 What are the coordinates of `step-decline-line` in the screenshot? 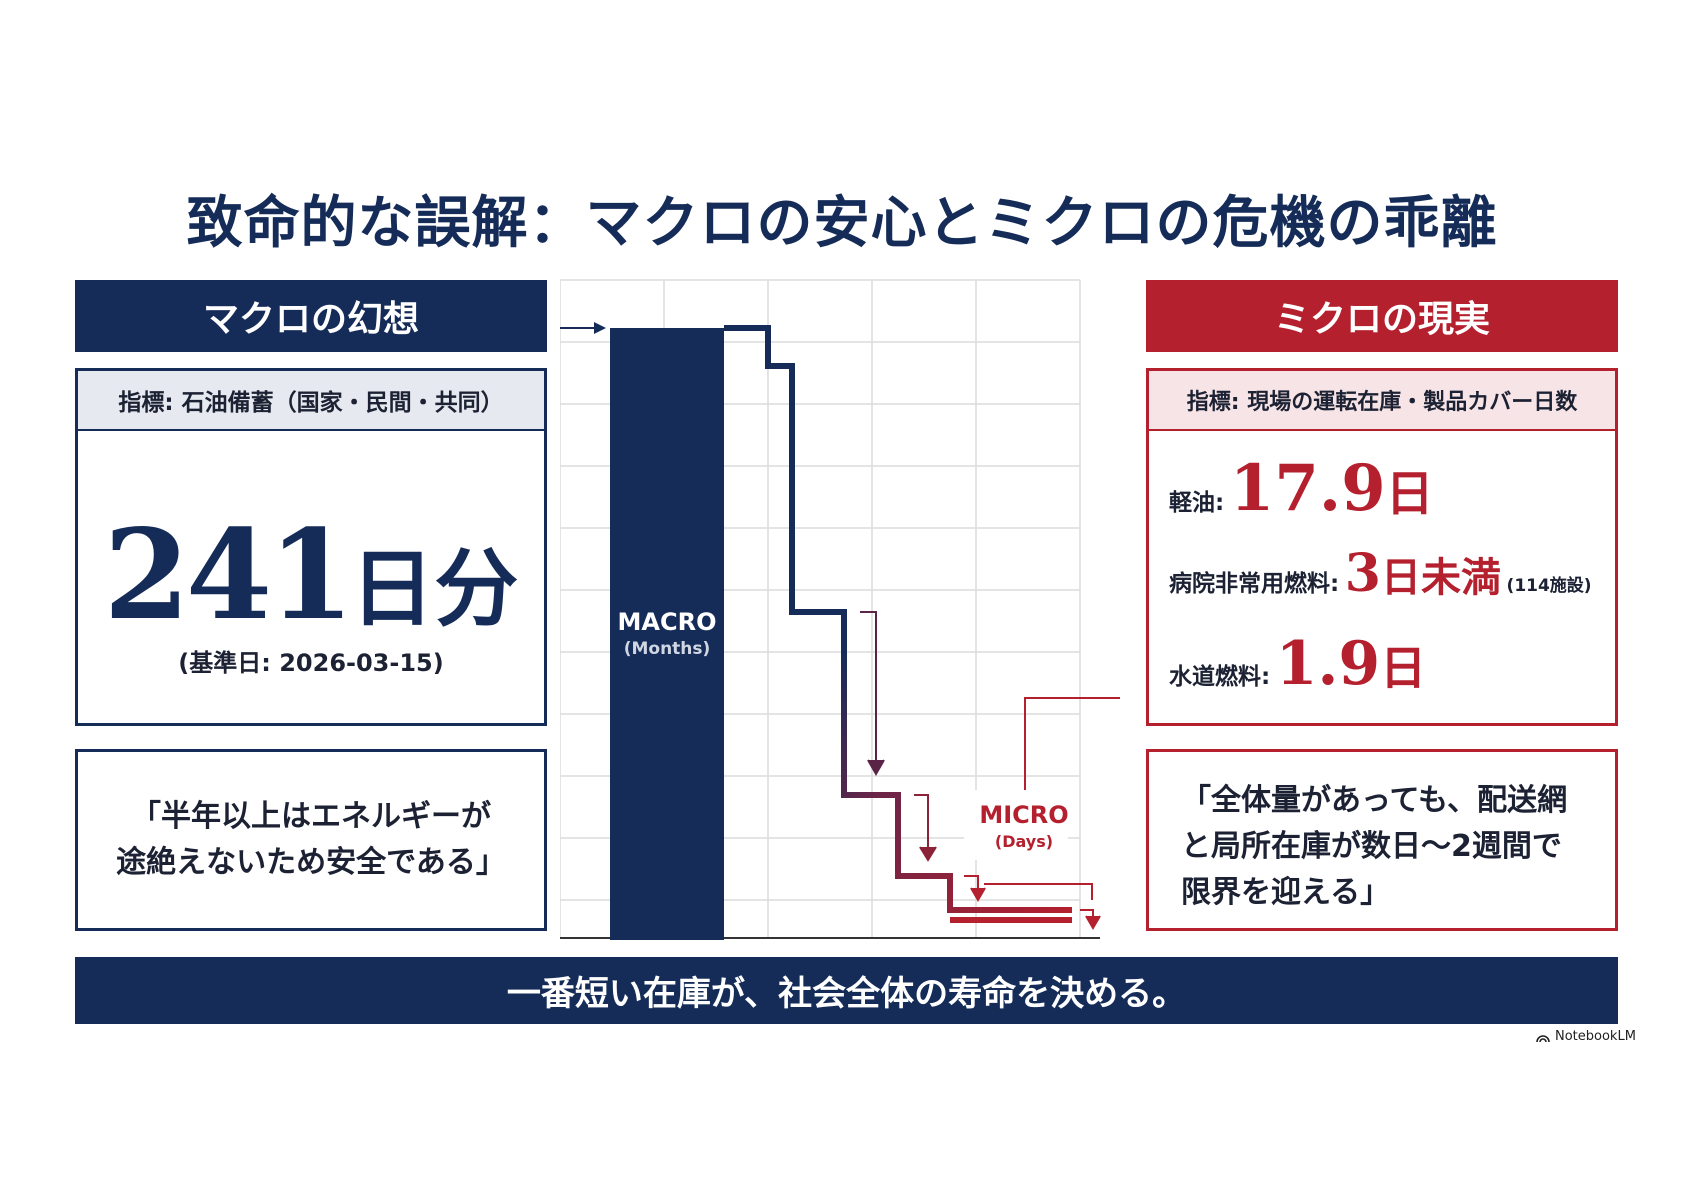 It's located at (898, 619).